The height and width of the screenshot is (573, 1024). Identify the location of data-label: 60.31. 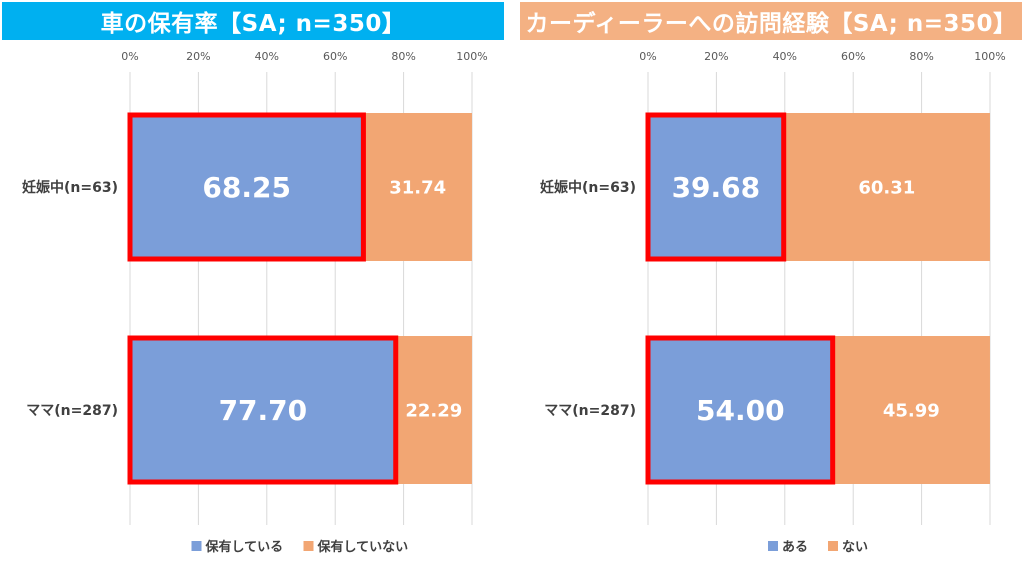
(886, 187).